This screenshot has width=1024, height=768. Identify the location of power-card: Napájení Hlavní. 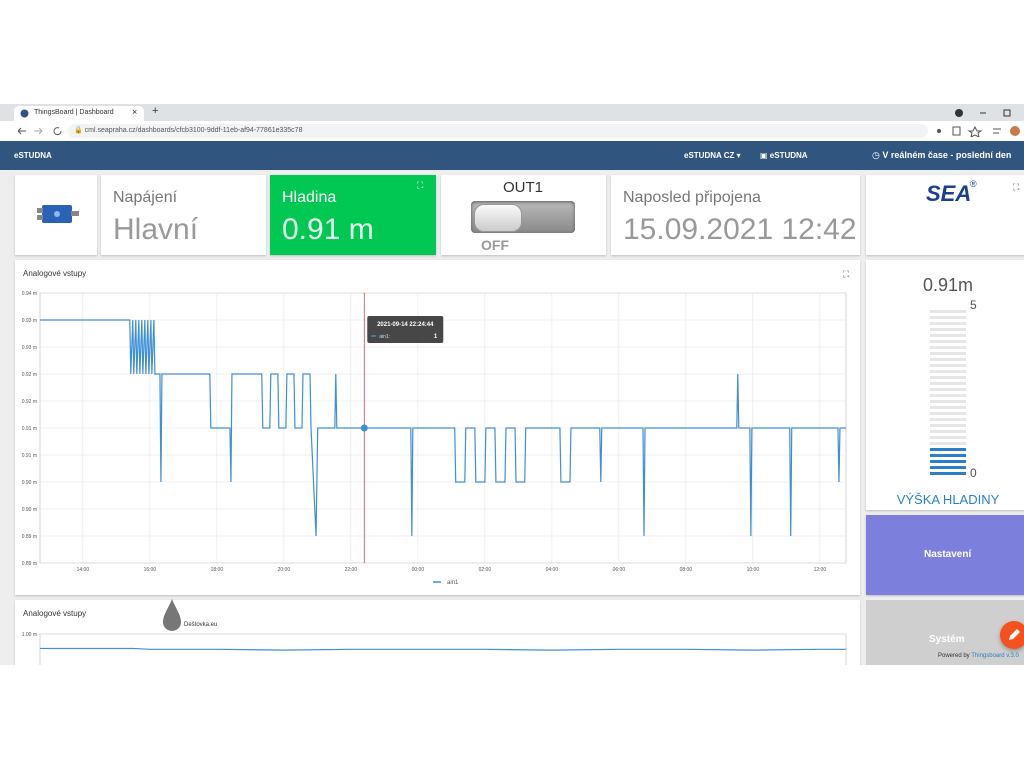
(183, 215).